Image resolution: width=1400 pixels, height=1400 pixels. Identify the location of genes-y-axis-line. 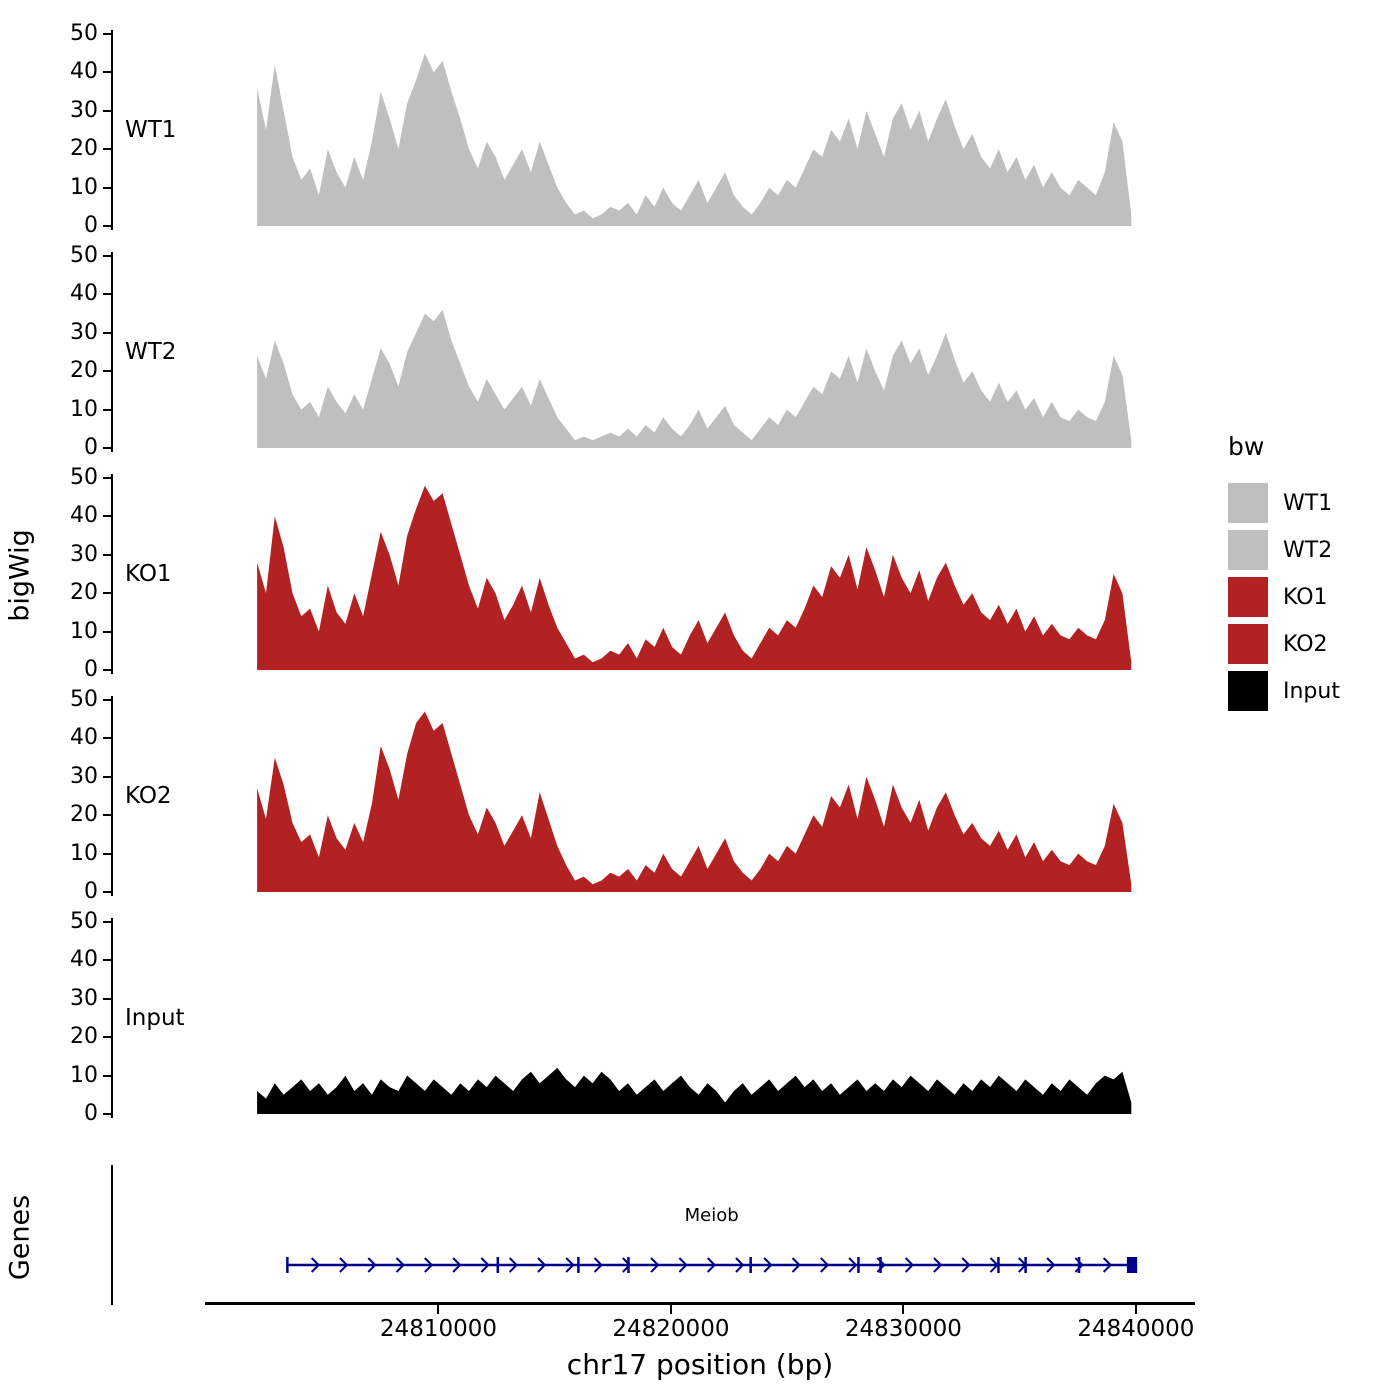
(112, 1235).